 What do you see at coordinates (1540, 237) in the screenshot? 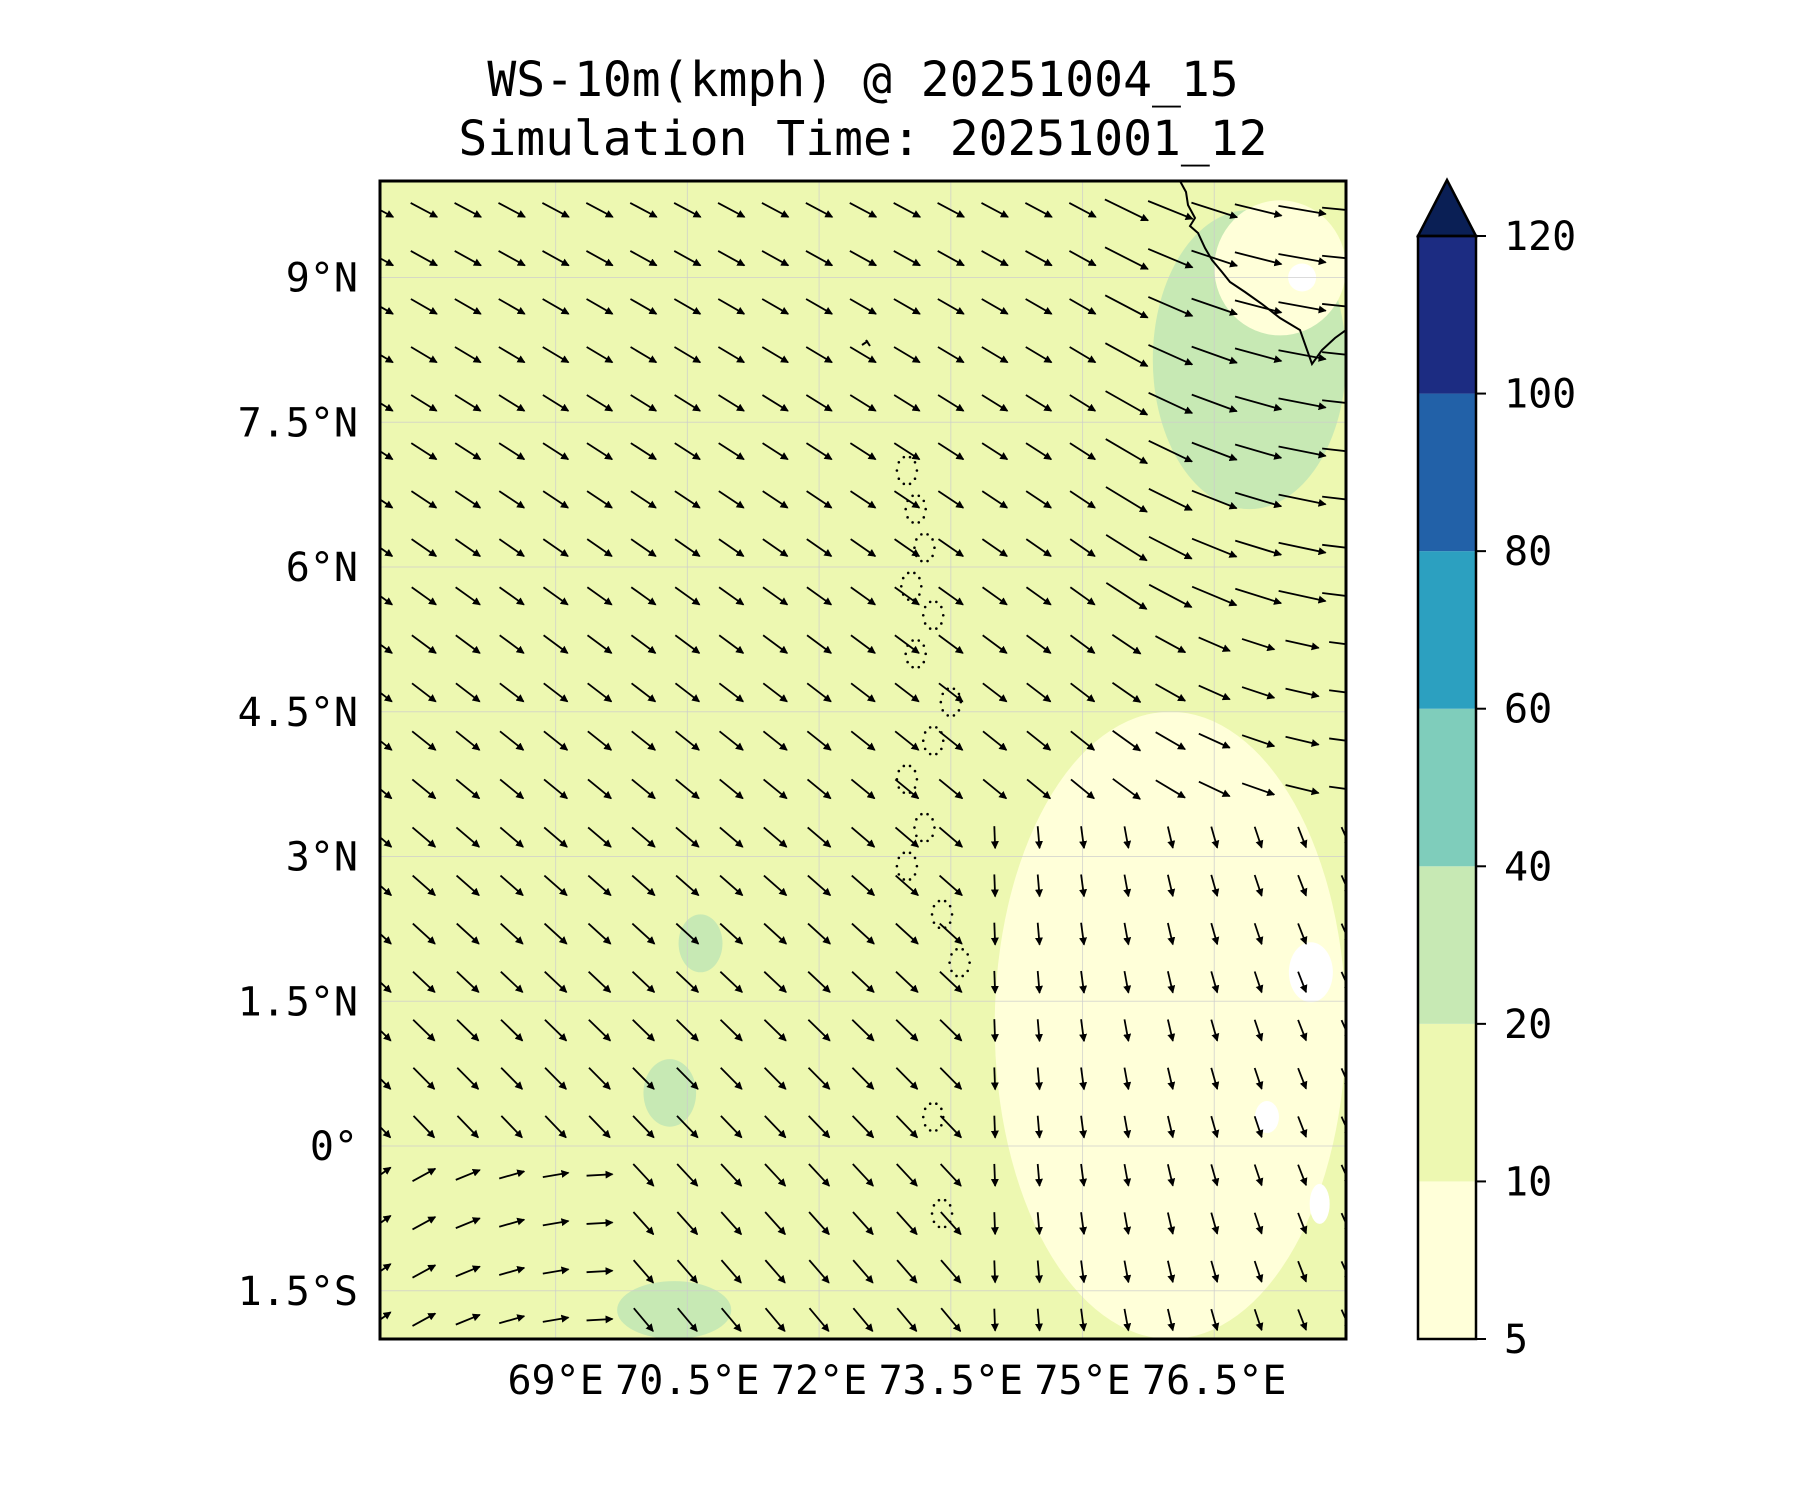
I see `colorbar-tick-label: 120` at bounding box center [1540, 237].